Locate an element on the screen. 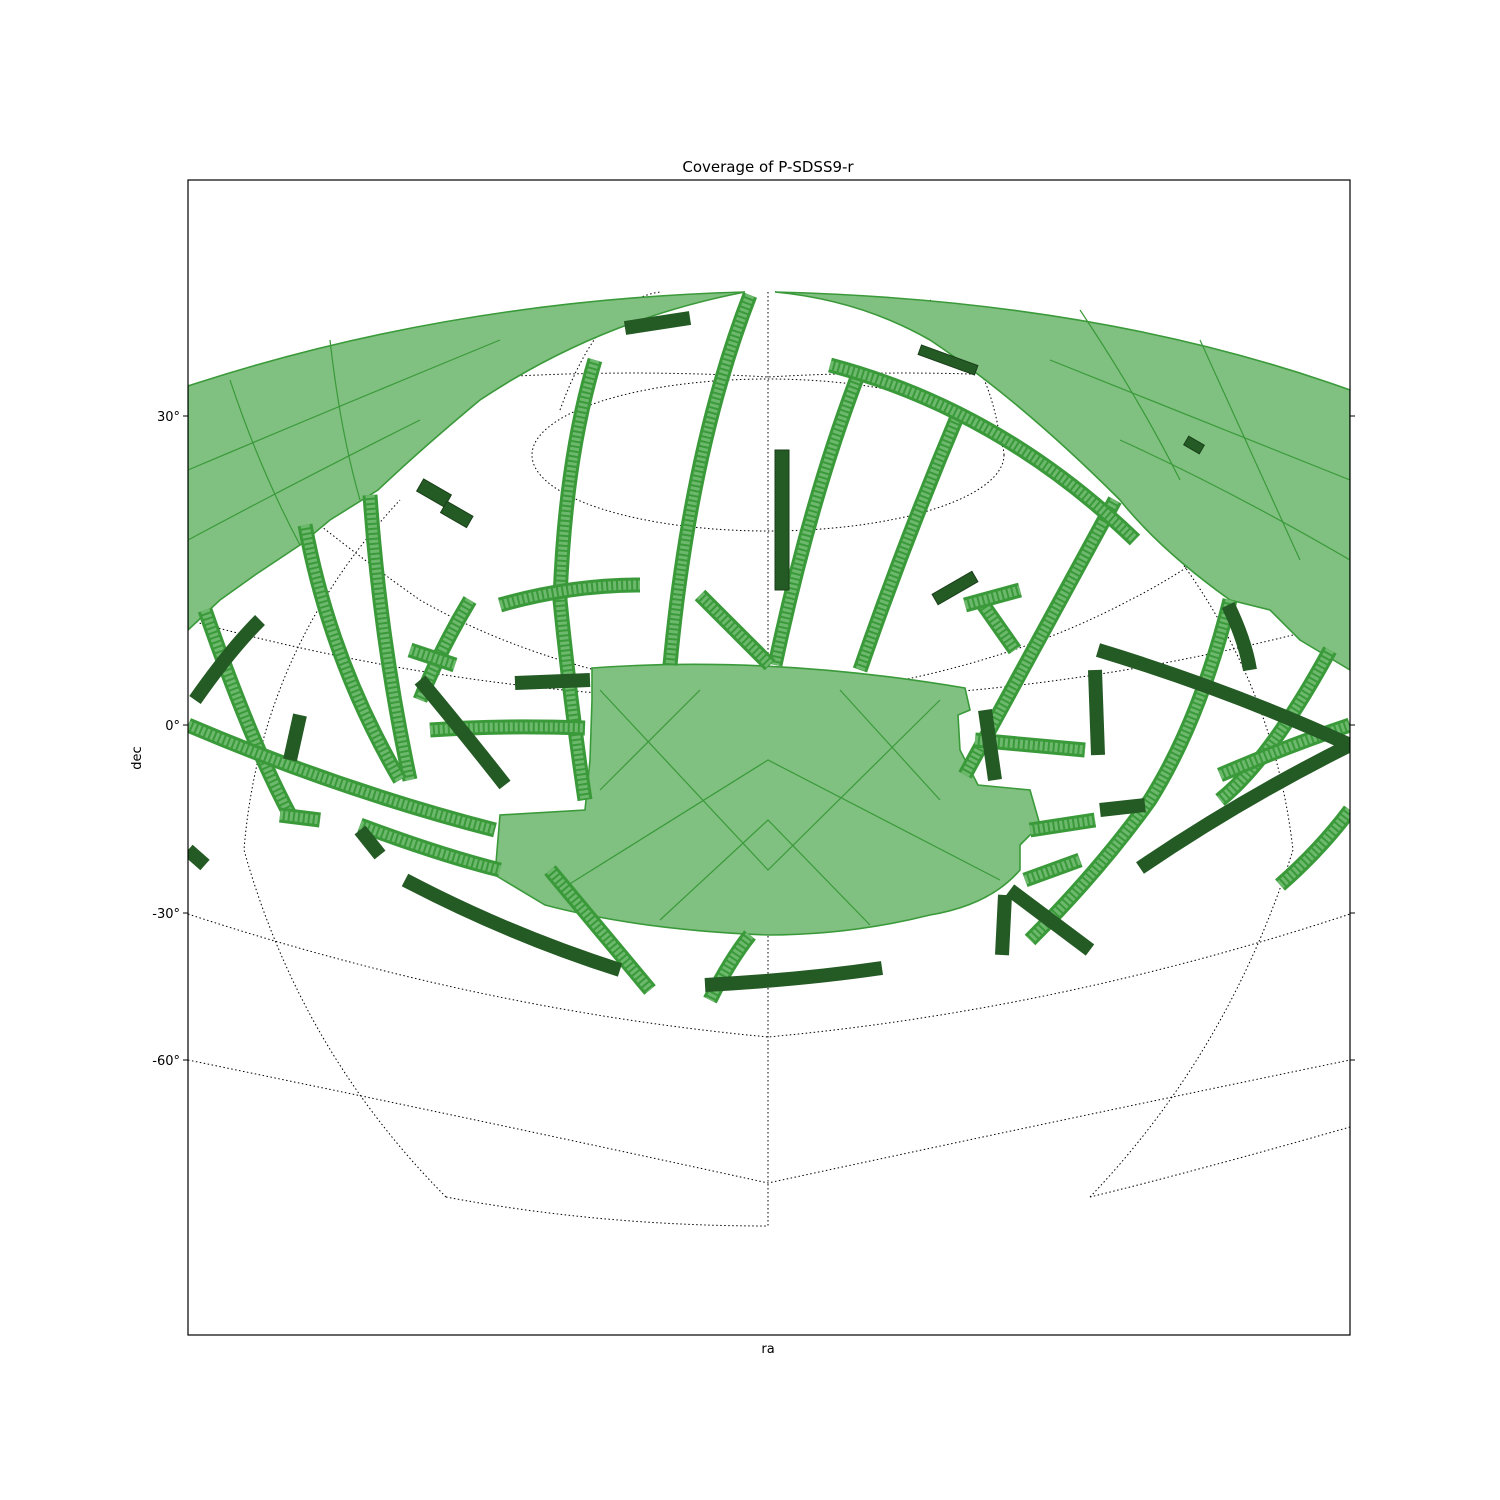 The width and height of the screenshot is (1500, 1500). dec-line-minus30 is located at coordinates (769, 975).